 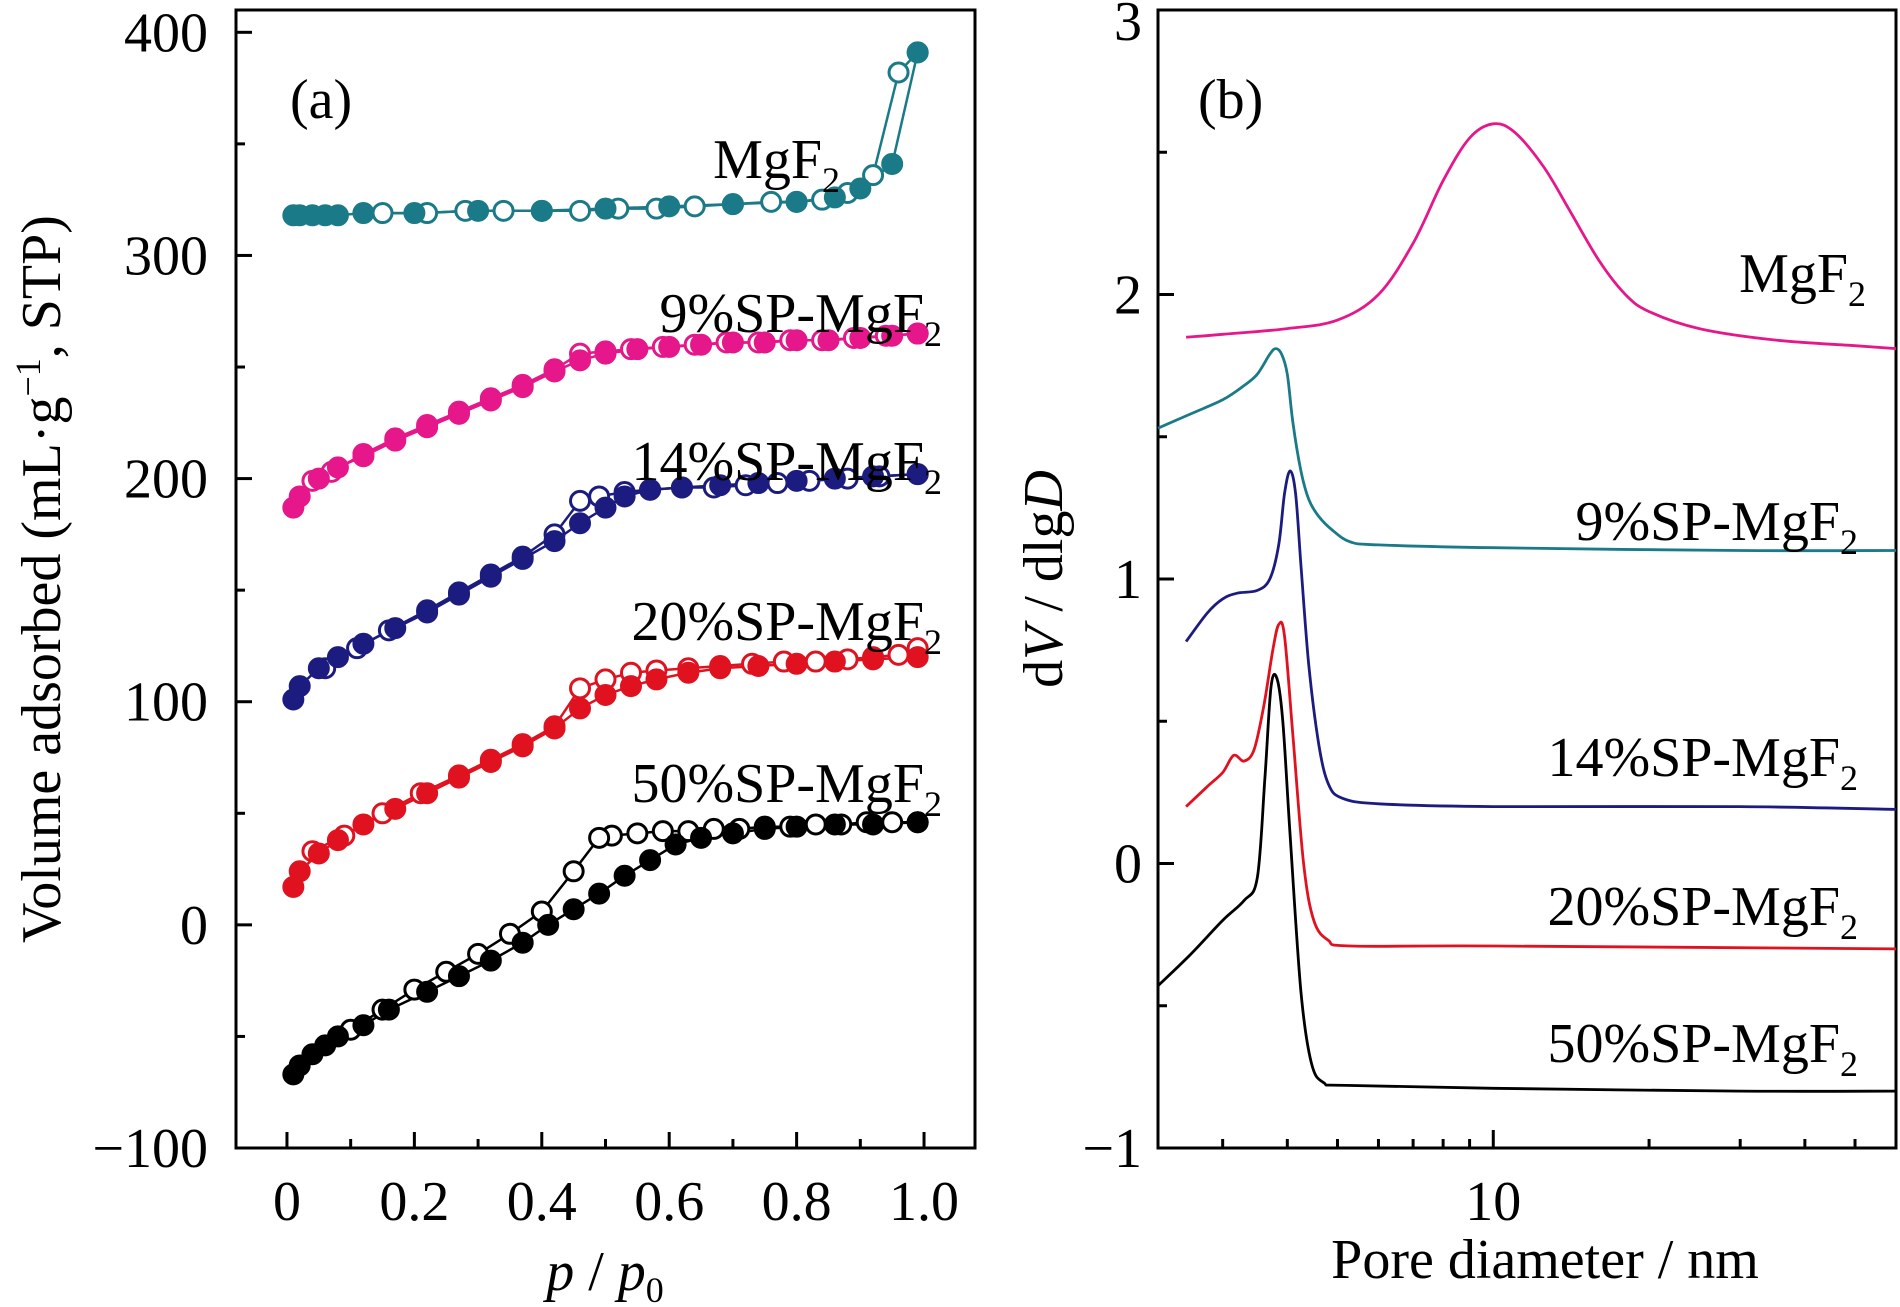 I want to click on y-tick-label: 300, so click(x=166, y=256).